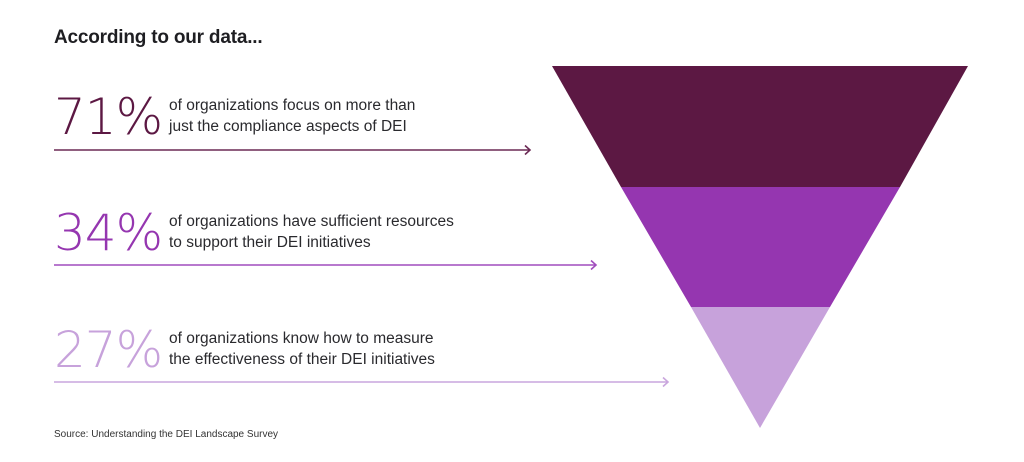 This screenshot has width=1024, height=462. What do you see at coordinates (108, 233) in the screenshot?
I see `stat-value: 34%` at bounding box center [108, 233].